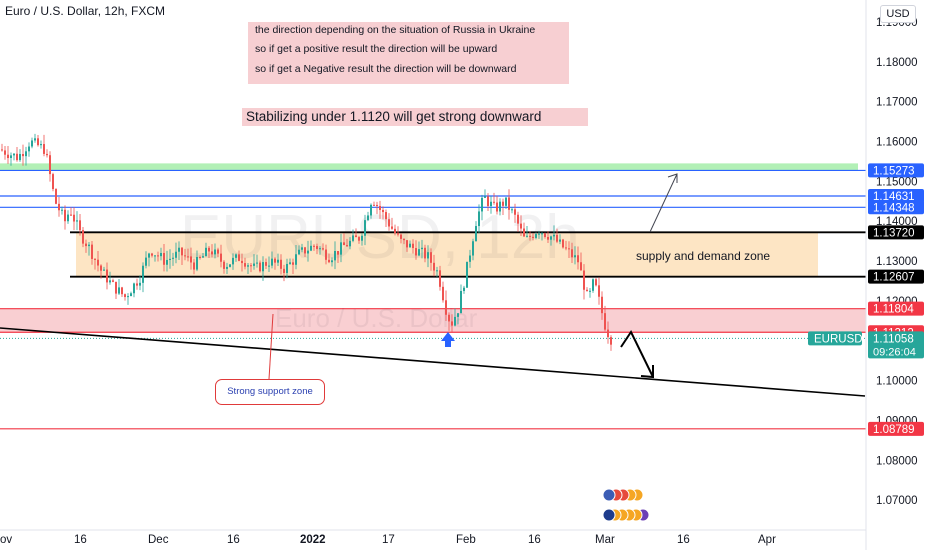 This screenshot has height=550, width=932. Describe the element at coordinates (85, 11) in the screenshot. I see `chart-title: Euro / U.S. Dollar, 12h, FXCM` at that location.